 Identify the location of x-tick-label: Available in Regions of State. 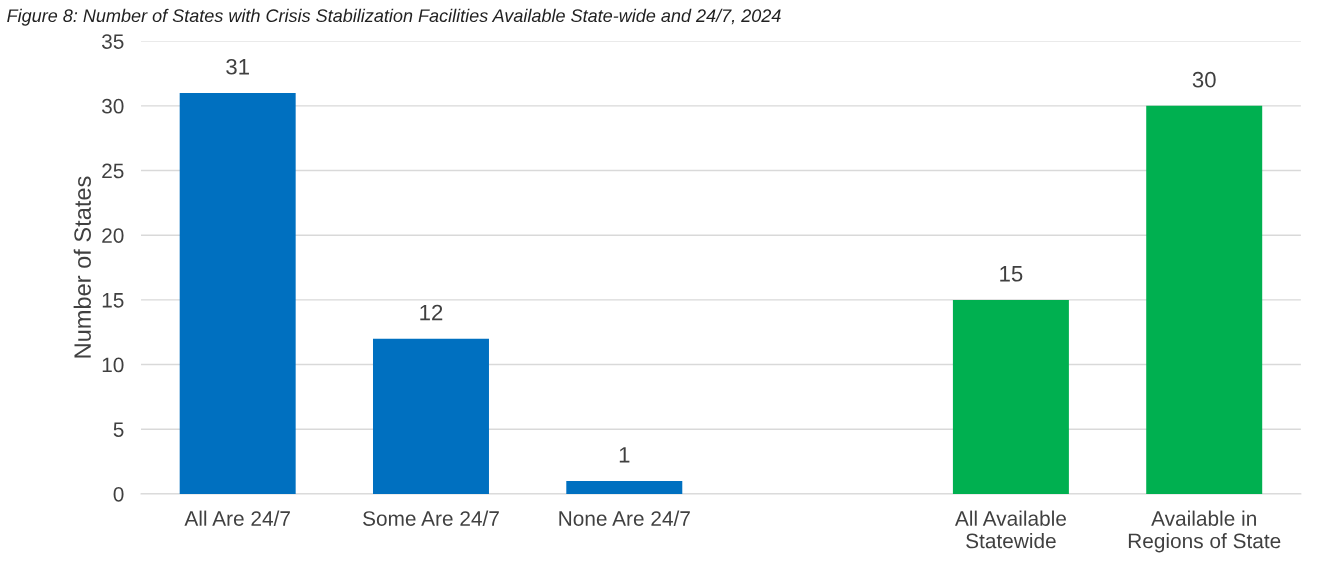
(1204, 531).